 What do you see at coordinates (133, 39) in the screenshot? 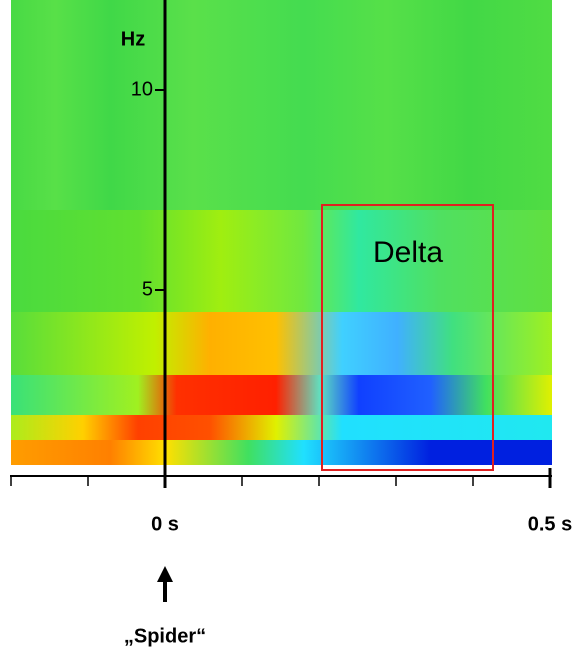
I see `y-axis-label: Hz` at bounding box center [133, 39].